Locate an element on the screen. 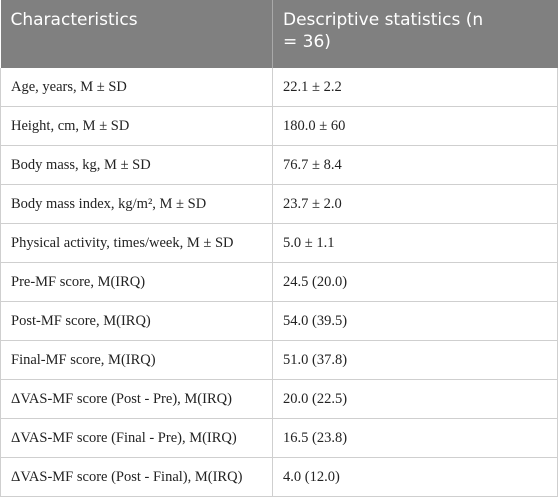 The image size is (558, 497). table-cell: 23.7 ± 2.0 is located at coordinates (415, 204).